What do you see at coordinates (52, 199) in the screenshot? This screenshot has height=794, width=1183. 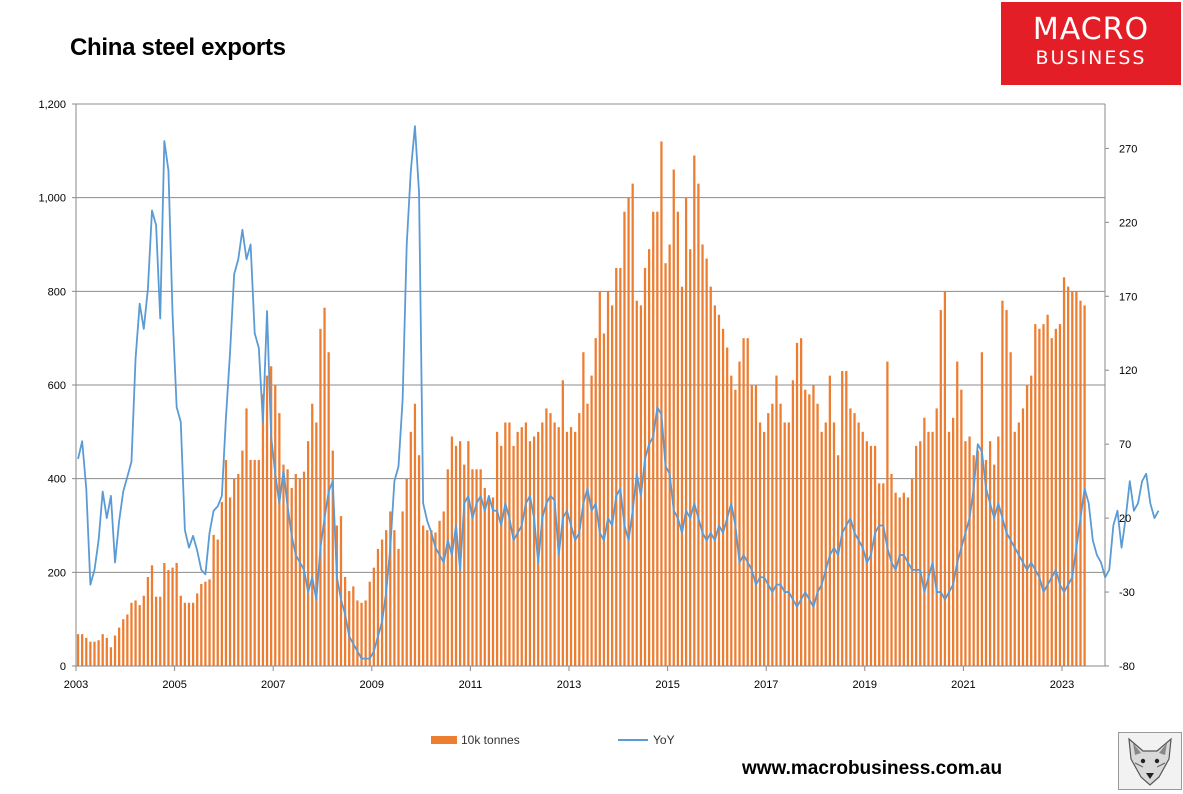 I see `y-left-tick-label: 1,000` at bounding box center [52, 199].